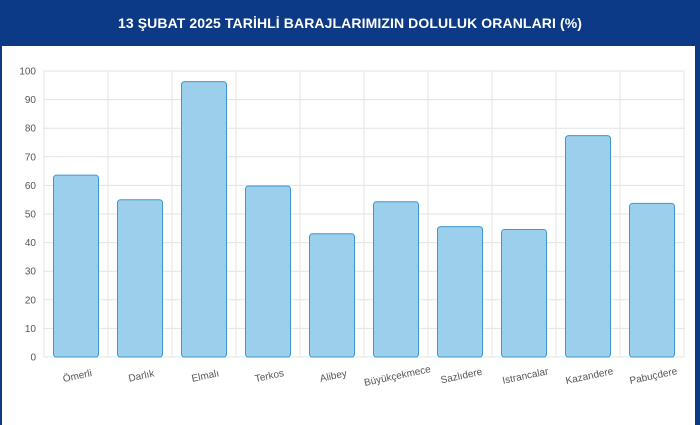  What do you see at coordinates (526, 376) in the screenshot?
I see `x-category-label: Istrancalar` at bounding box center [526, 376].